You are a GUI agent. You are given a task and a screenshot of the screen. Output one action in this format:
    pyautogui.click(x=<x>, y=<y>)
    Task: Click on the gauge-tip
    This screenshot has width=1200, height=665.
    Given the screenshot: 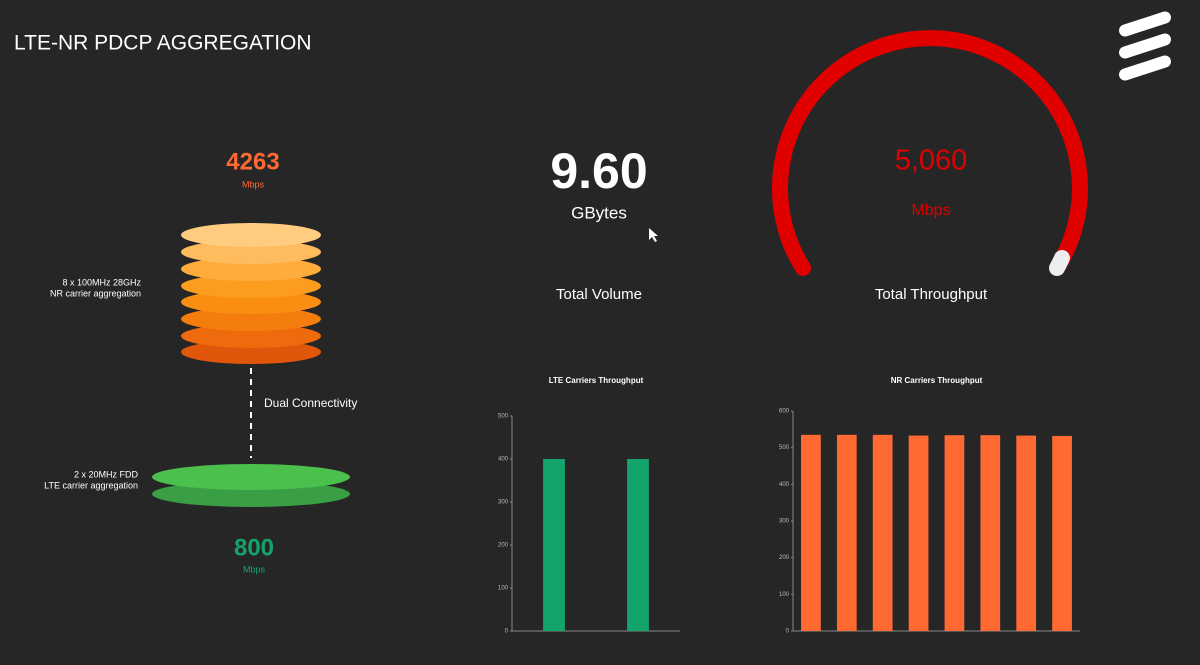 What is the action you would take?
    pyautogui.click(x=1059, y=263)
    